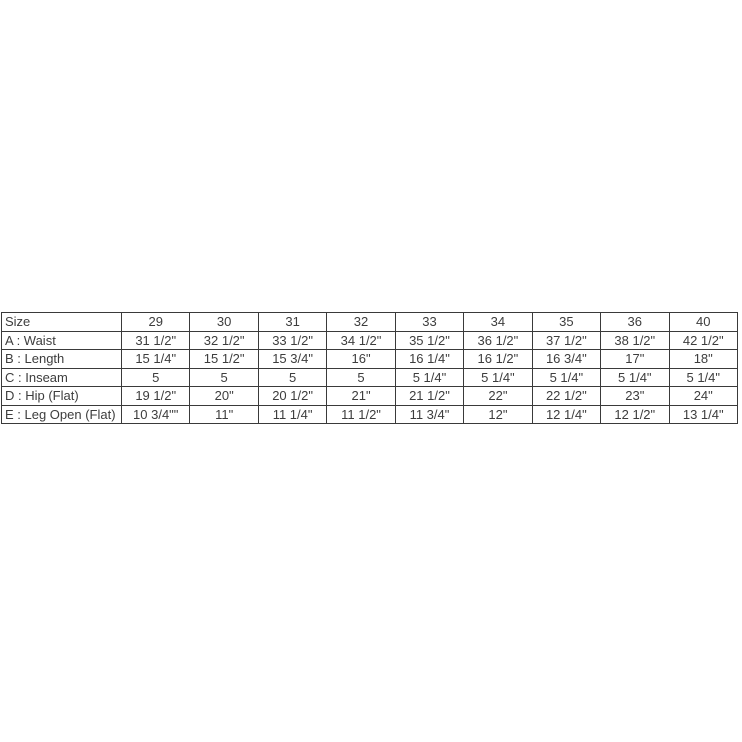 The height and width of the screenshot is (742, 742). Describe the element at coordinates (429, 322) in the screenshot. I see `size-column-header: 33` at that location.